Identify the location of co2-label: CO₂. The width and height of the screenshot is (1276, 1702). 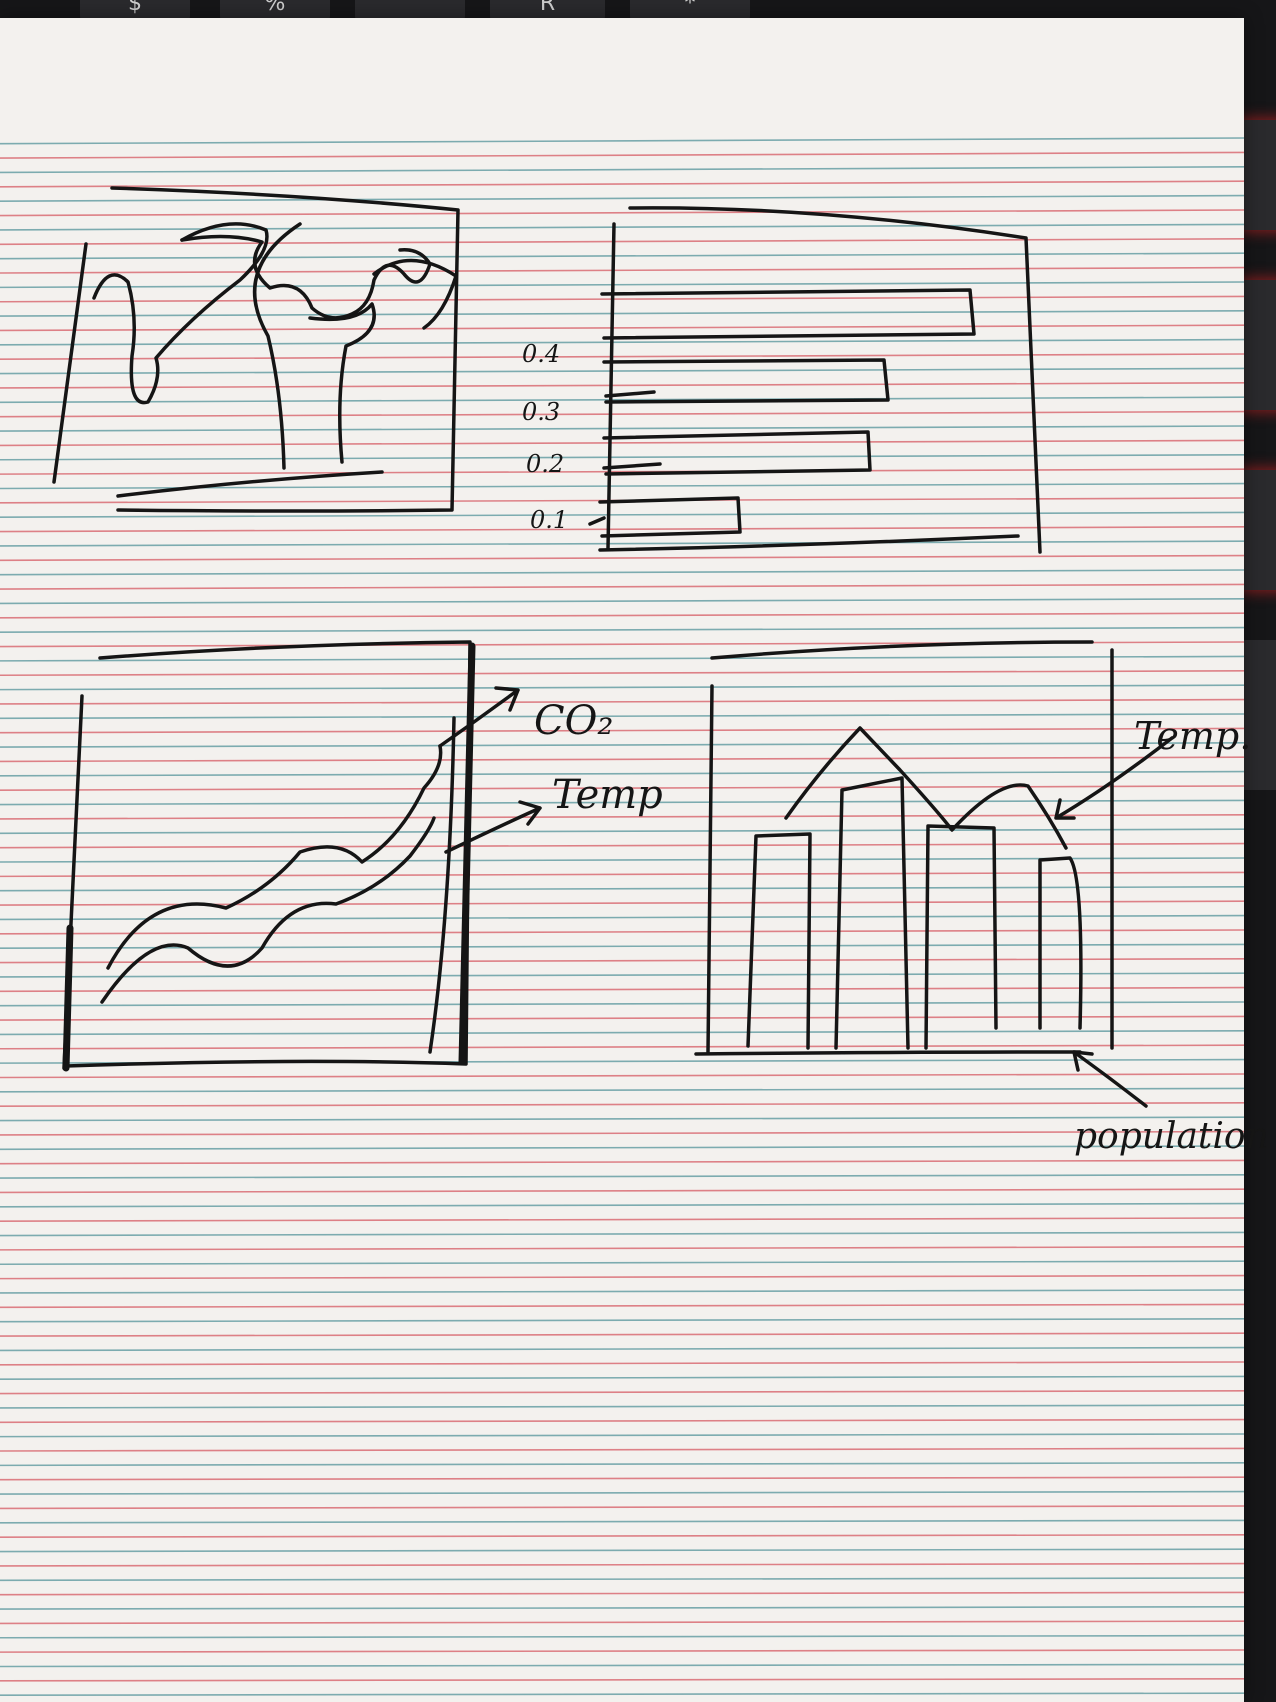
(574, 721).